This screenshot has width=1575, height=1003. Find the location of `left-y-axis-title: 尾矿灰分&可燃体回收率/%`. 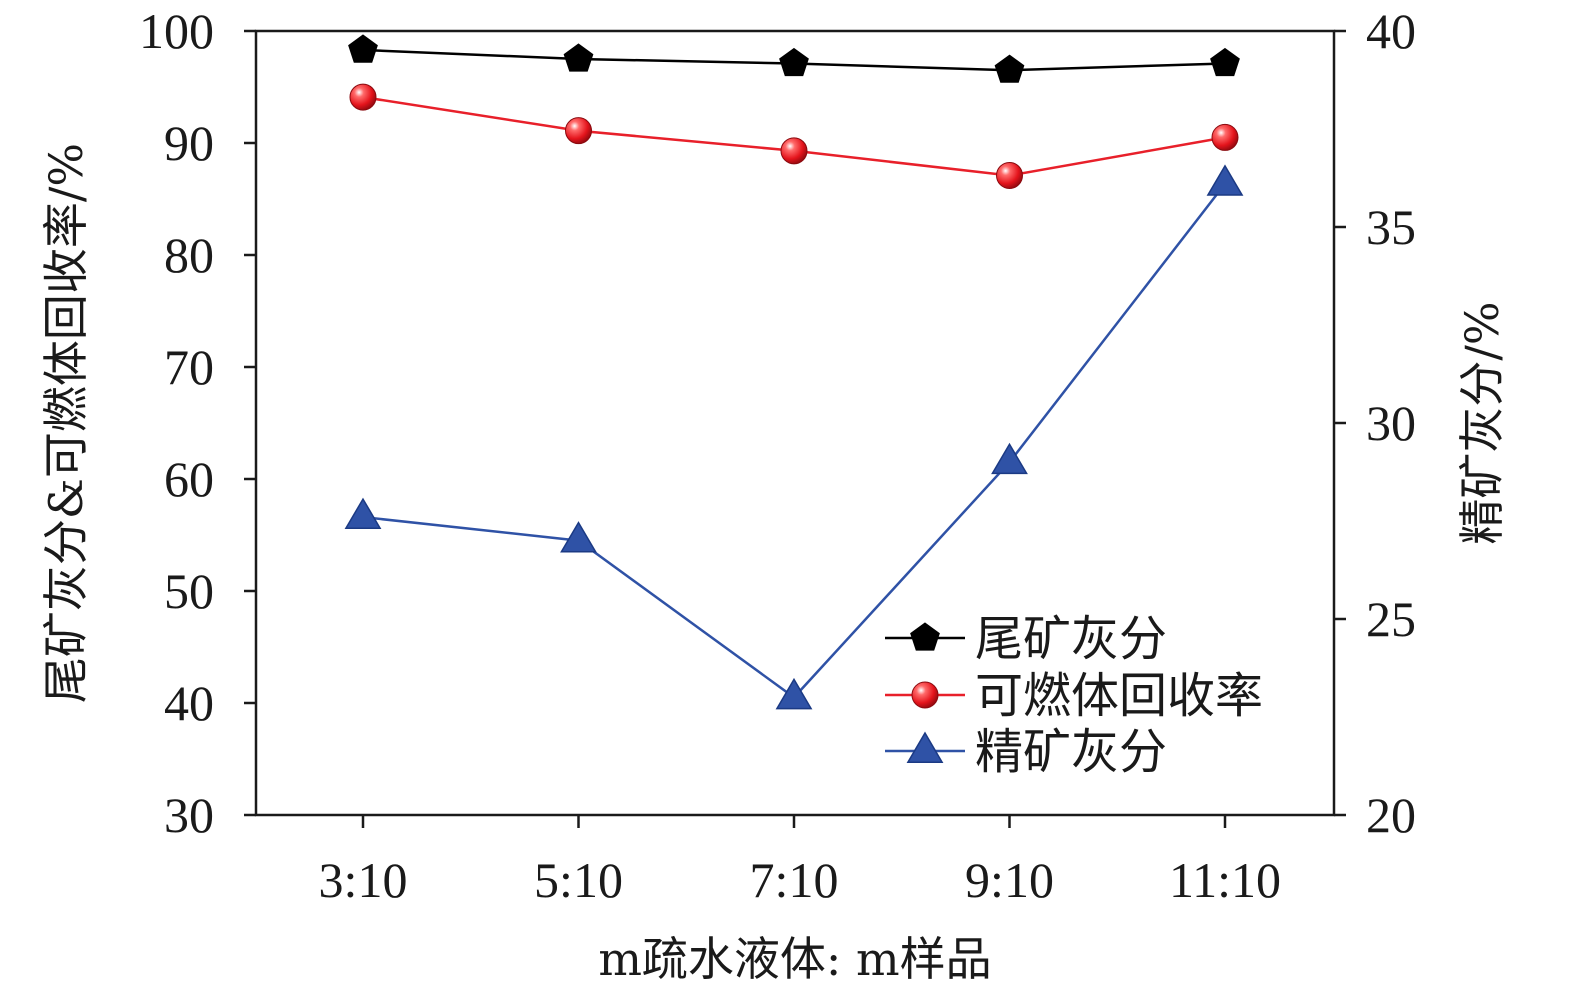

left-y-axis-title: 尾矿灰分&可燃体回收率/% is located at coordinates (66, 423).